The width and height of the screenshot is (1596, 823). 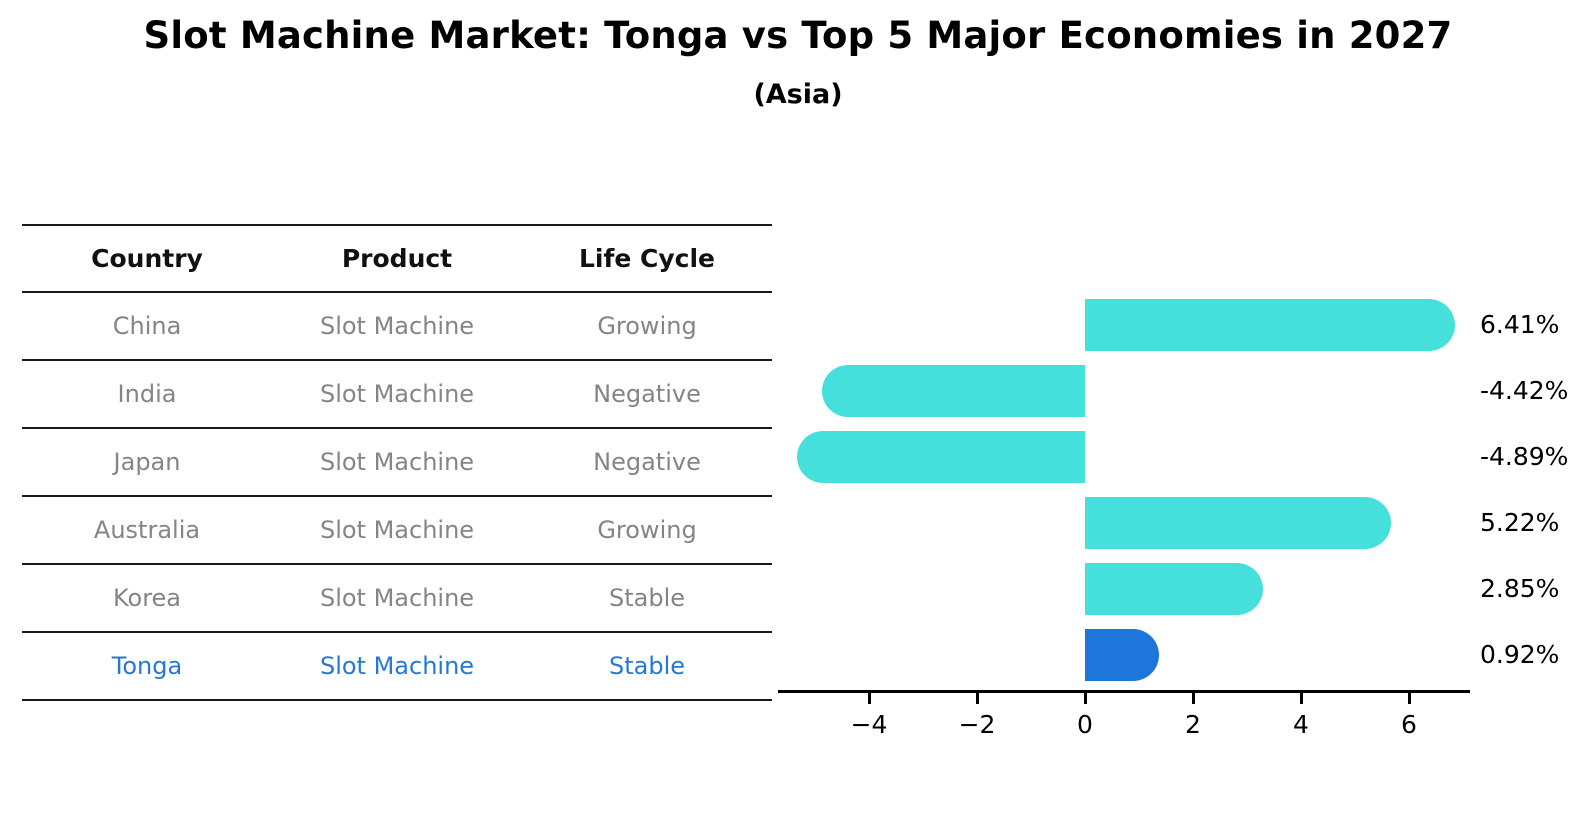 What do you see at coordinates (1085, 724) in the screenshot?
I see `x-tick-label-0: 0` at bounding box center [1085, 724].